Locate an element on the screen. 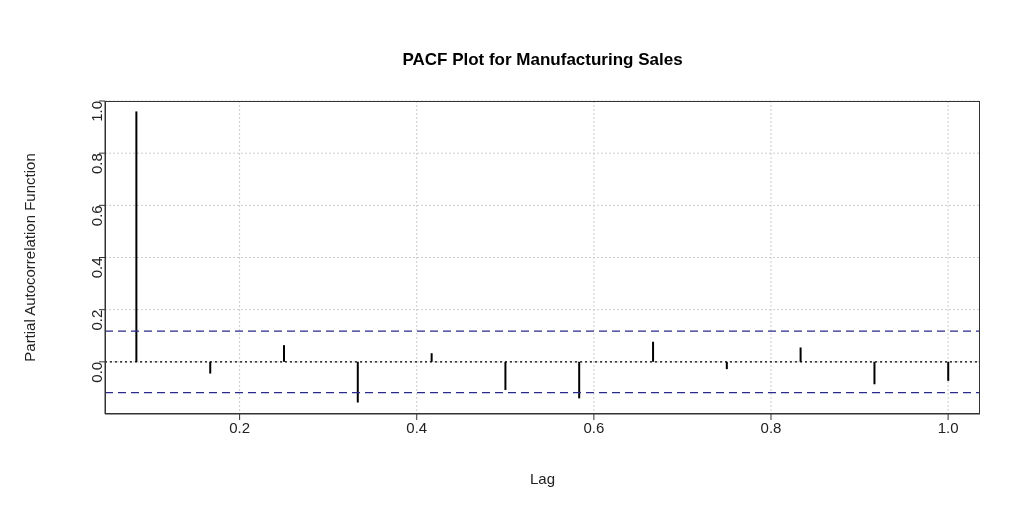  x-axis-title: Lag is located at coordinates (542, 478).